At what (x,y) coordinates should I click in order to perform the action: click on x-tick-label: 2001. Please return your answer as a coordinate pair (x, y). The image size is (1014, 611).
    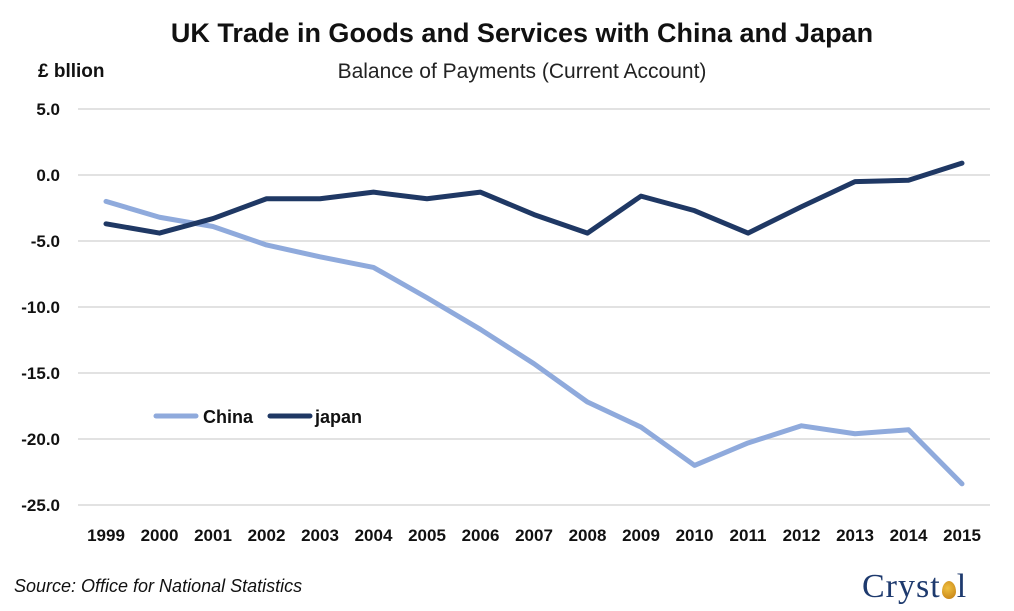
    Looking at the image, I should click on (213, 535).